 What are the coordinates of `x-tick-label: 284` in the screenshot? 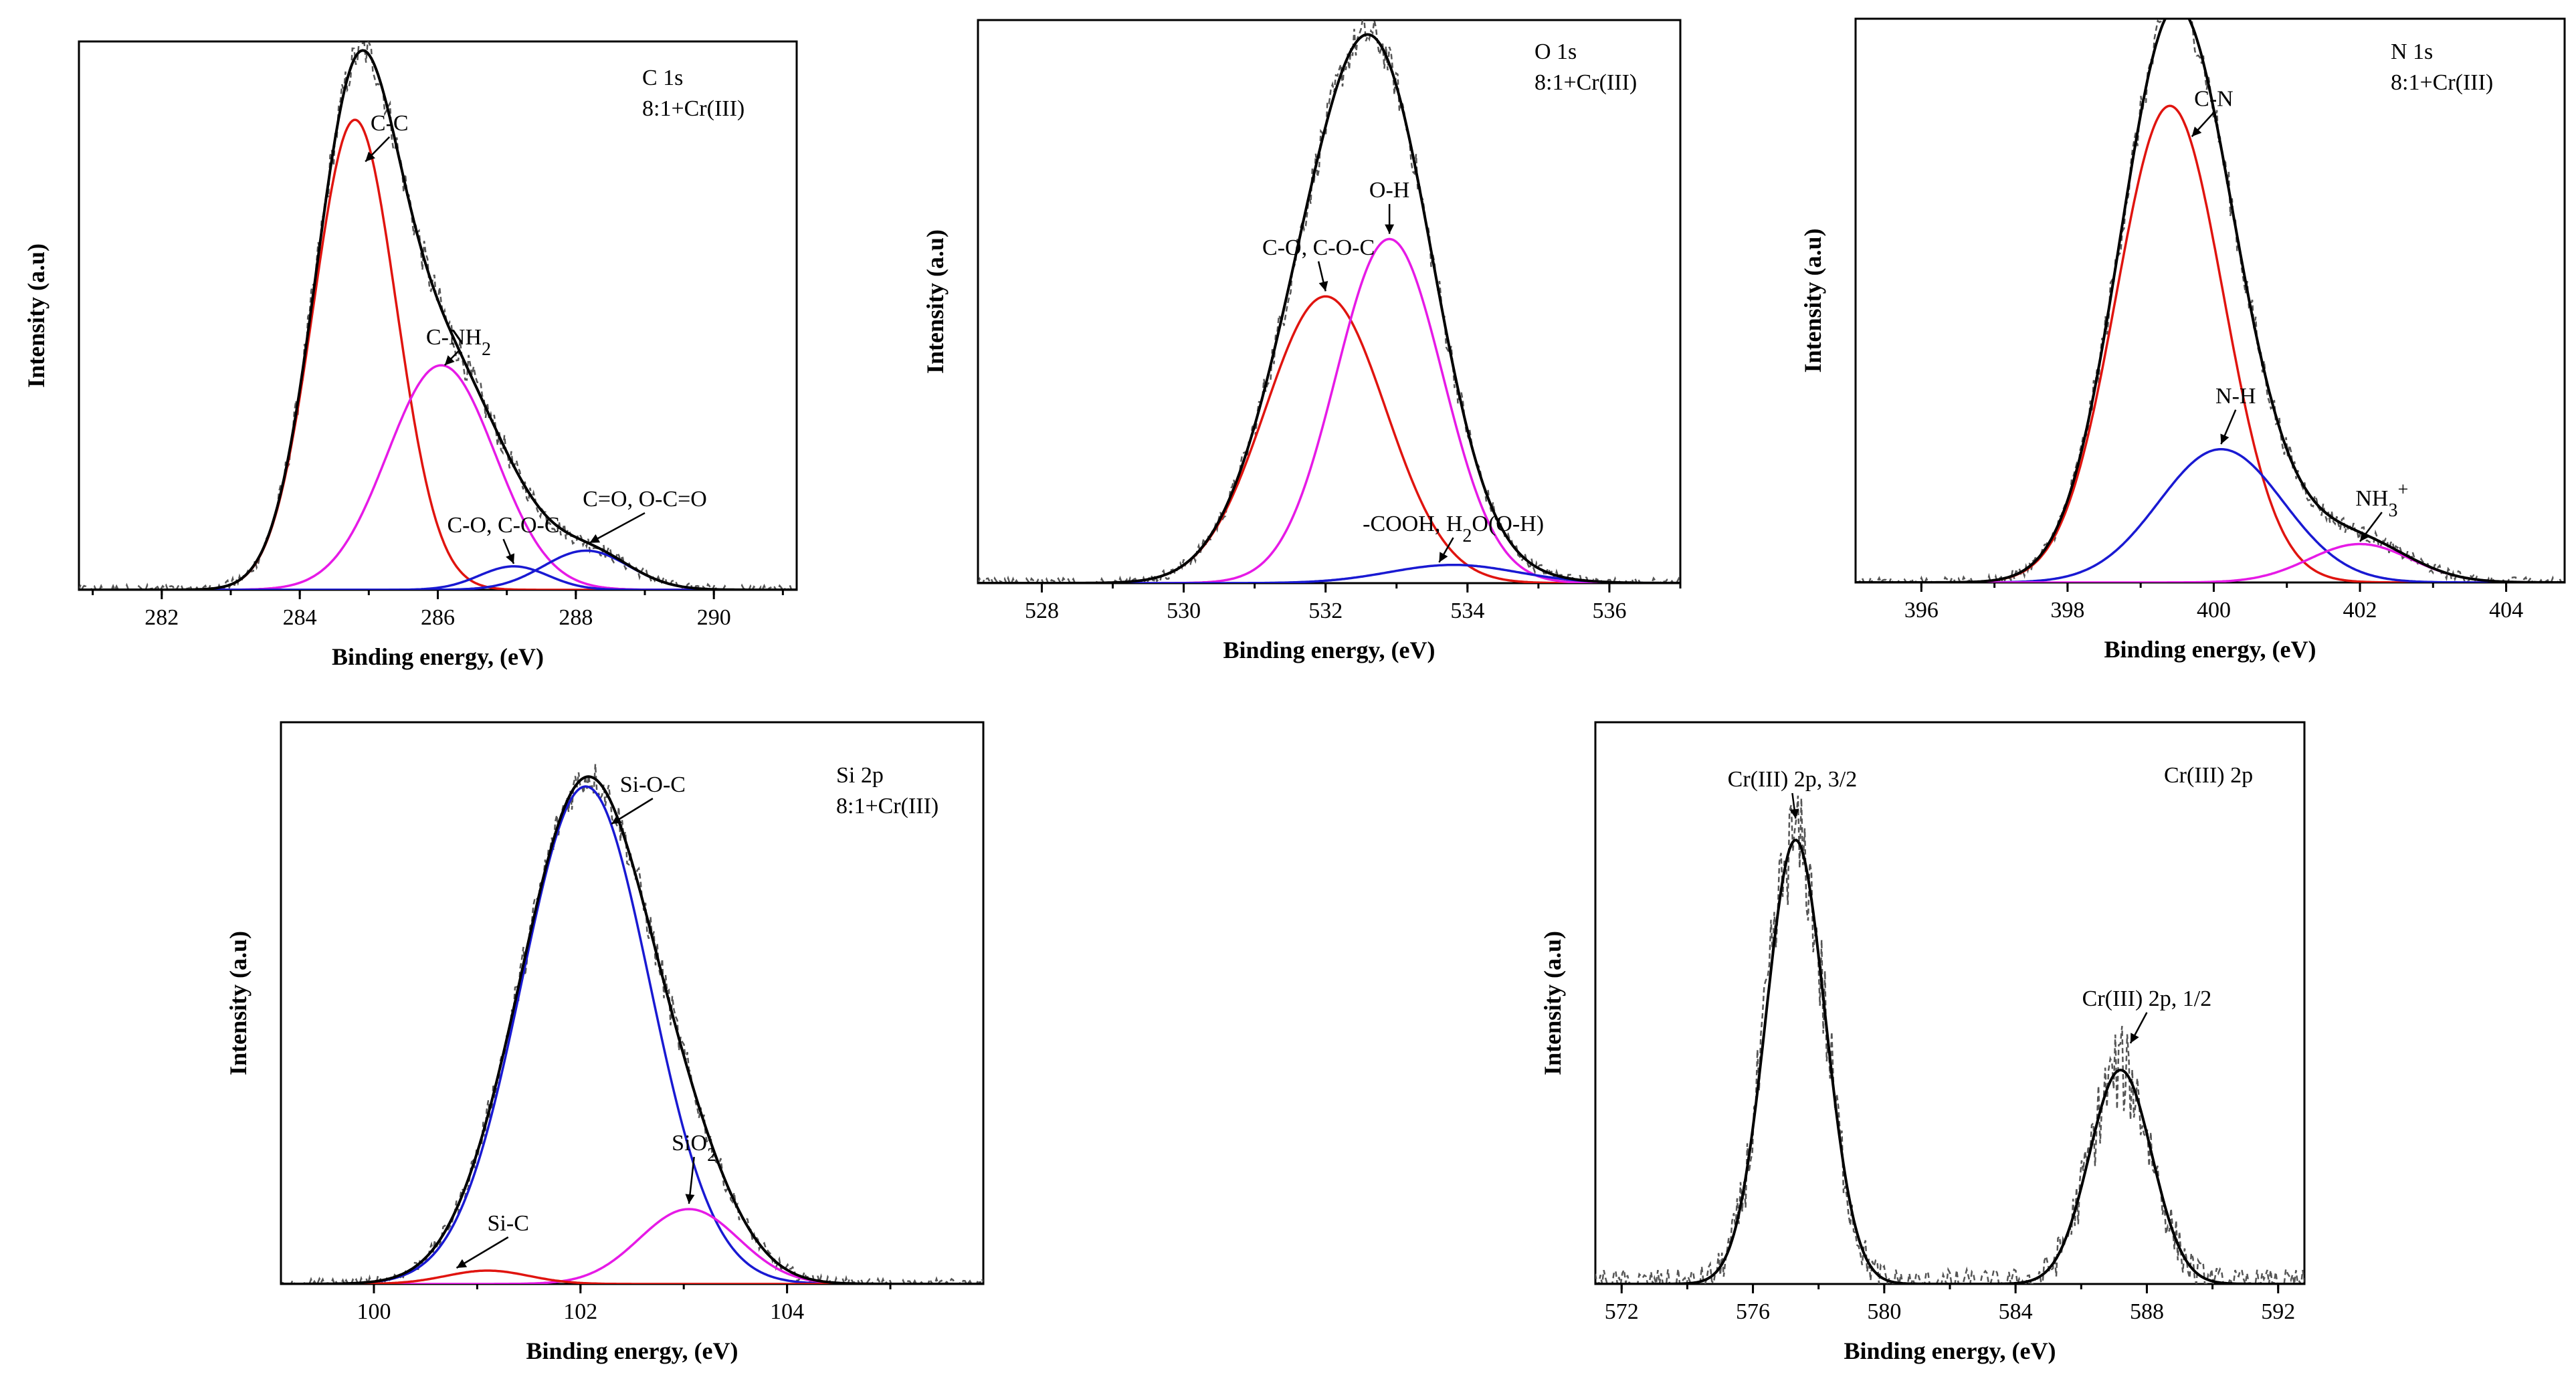 It's located at (300, 617).